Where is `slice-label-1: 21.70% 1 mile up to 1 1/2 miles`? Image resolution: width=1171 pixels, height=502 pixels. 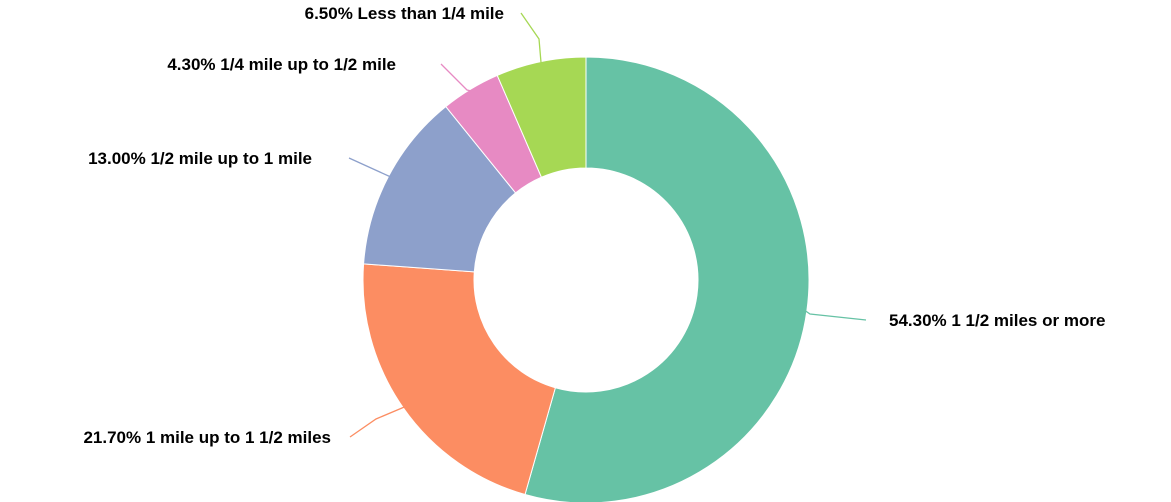
slice-label-1: 21.70% 1 mile up to 1 1/2 miles is located at coordinates (207, 437).